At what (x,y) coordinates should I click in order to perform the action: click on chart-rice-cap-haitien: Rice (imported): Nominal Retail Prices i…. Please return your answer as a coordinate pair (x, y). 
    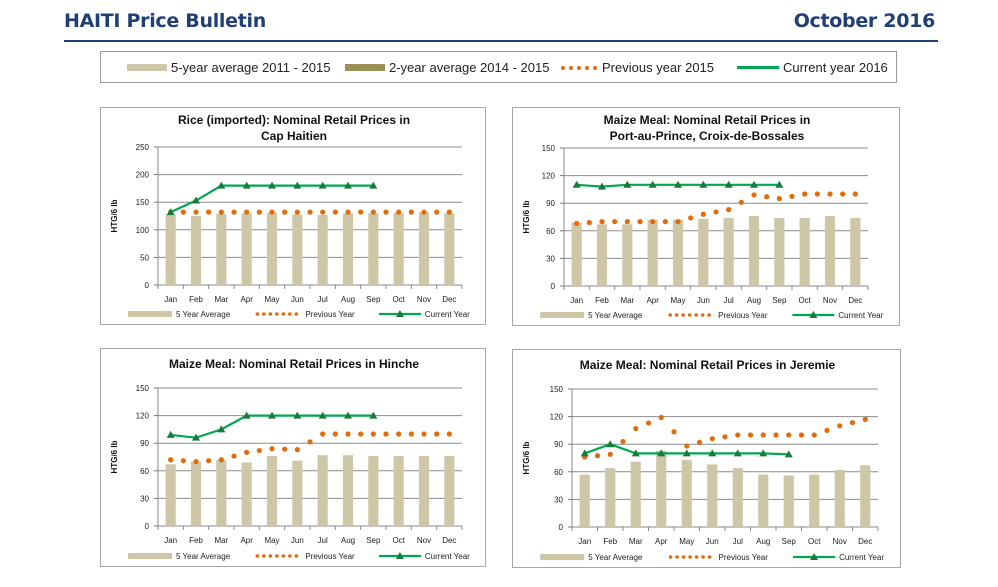
    Looking at the image, I should click on (290, 216).